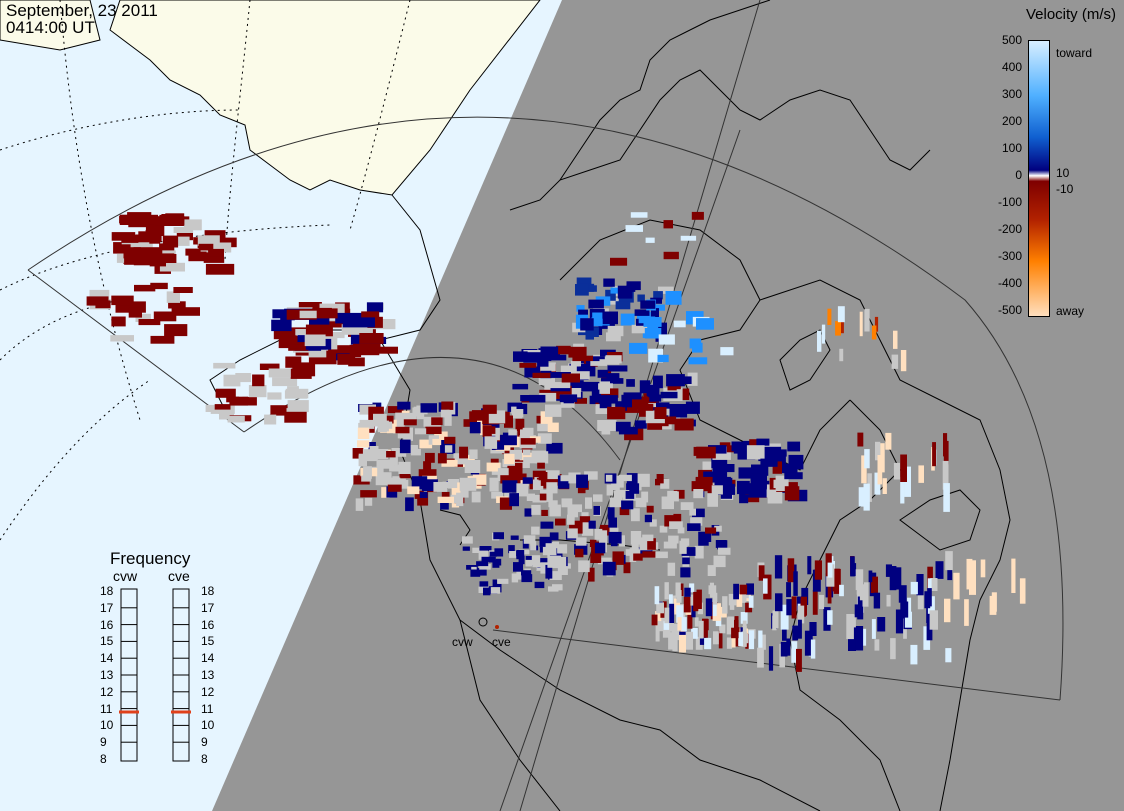 Image resolution: width=1124 pixels, height=811 pixels. What do you see at coordinates (125, 576) in the screenshot?
I see `frequency-col-cvw: cvw` at bounding box center [125, 576].